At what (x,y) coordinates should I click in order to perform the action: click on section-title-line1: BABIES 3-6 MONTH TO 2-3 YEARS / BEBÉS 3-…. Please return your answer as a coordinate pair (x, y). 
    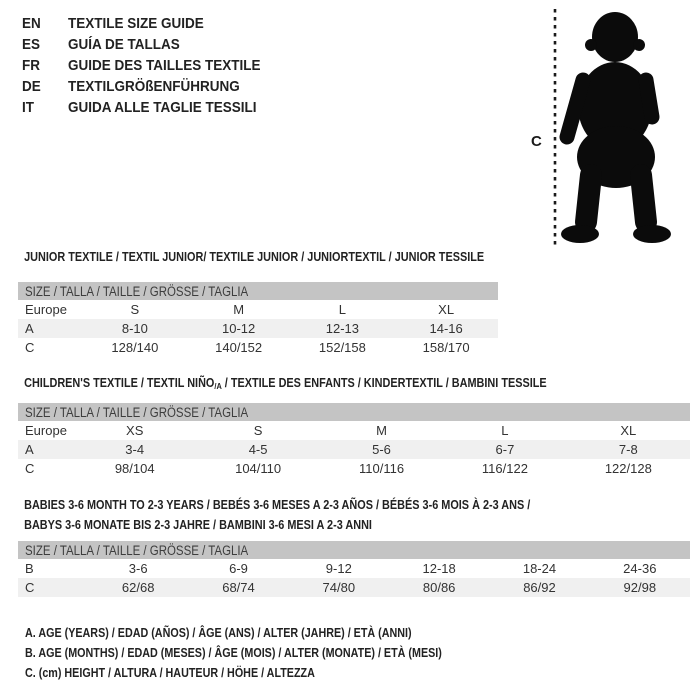
    Looking at the image, I should click on (277, 505).